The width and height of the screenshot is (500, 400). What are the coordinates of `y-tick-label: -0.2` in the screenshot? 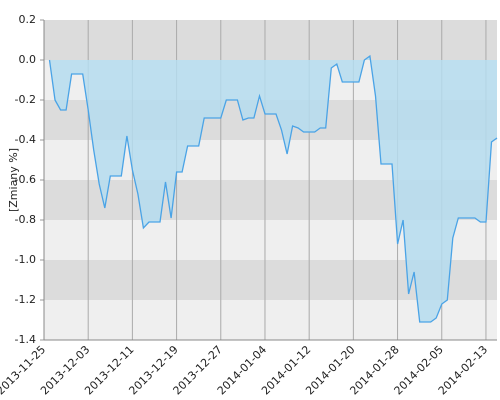 It's located at (25, 99).